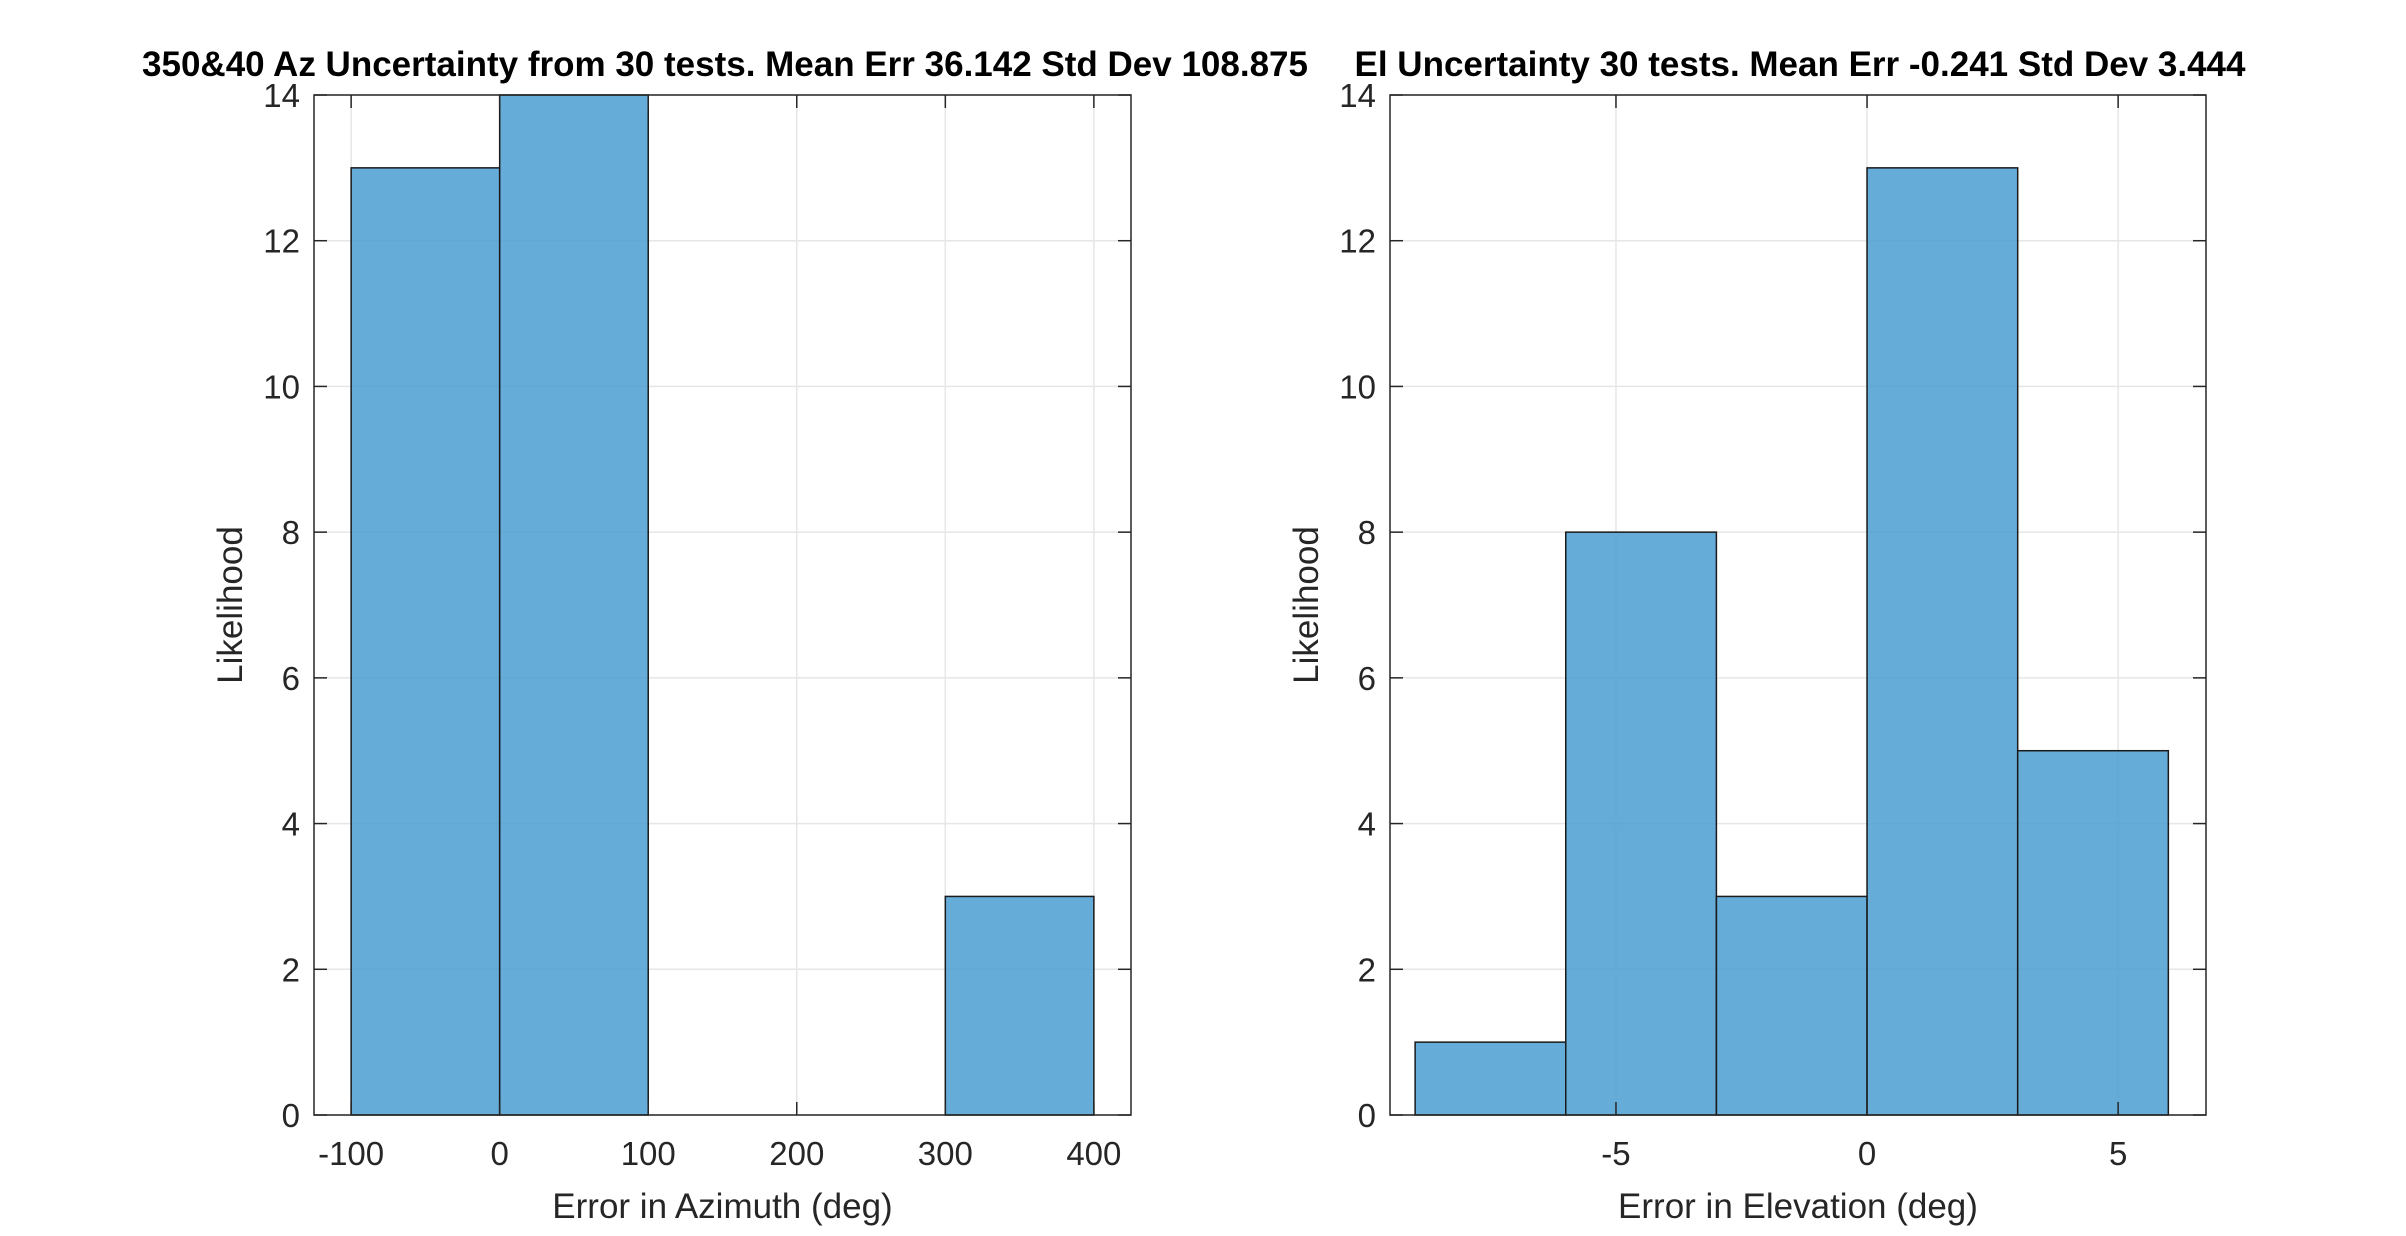 The width and height of the screenshot is (2406, 1236). I want to click on elevation-y-tick-label: 12, so click(1357, 241).